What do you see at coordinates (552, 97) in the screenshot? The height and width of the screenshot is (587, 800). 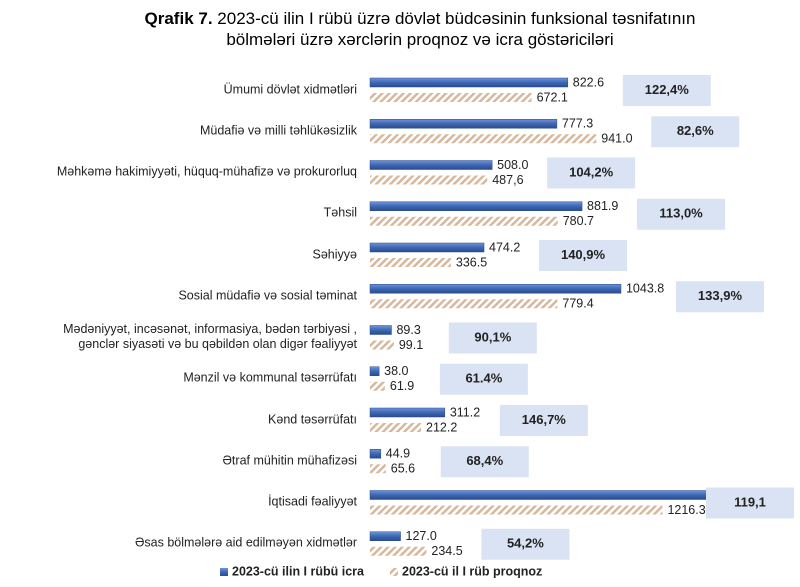 I see `value-label: 672.1` at bounding box center [552, 97].